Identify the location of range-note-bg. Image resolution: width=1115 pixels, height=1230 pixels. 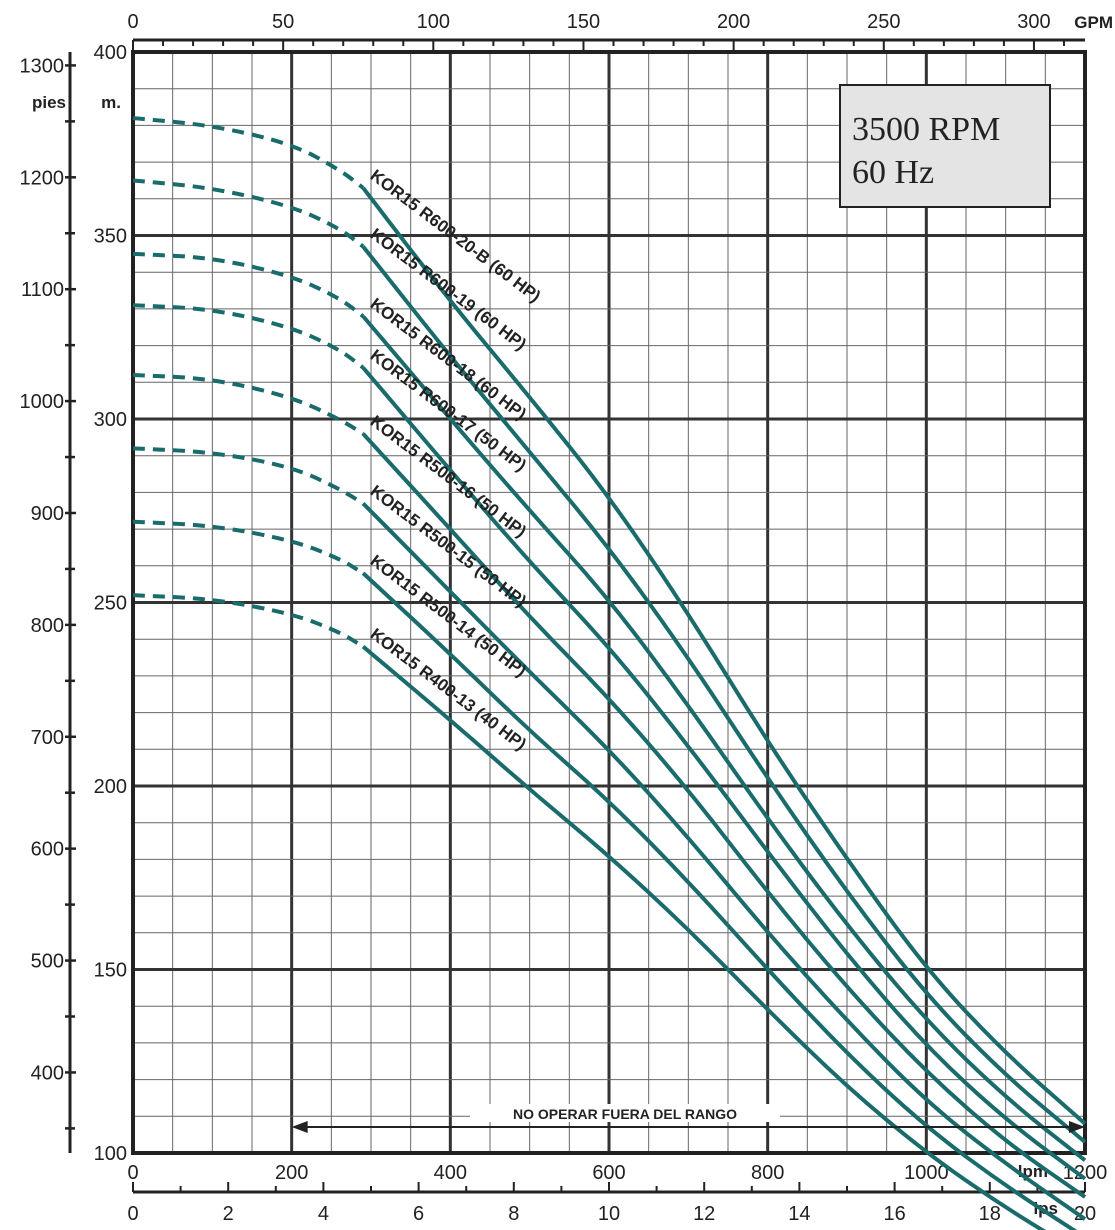
(625, 1113).